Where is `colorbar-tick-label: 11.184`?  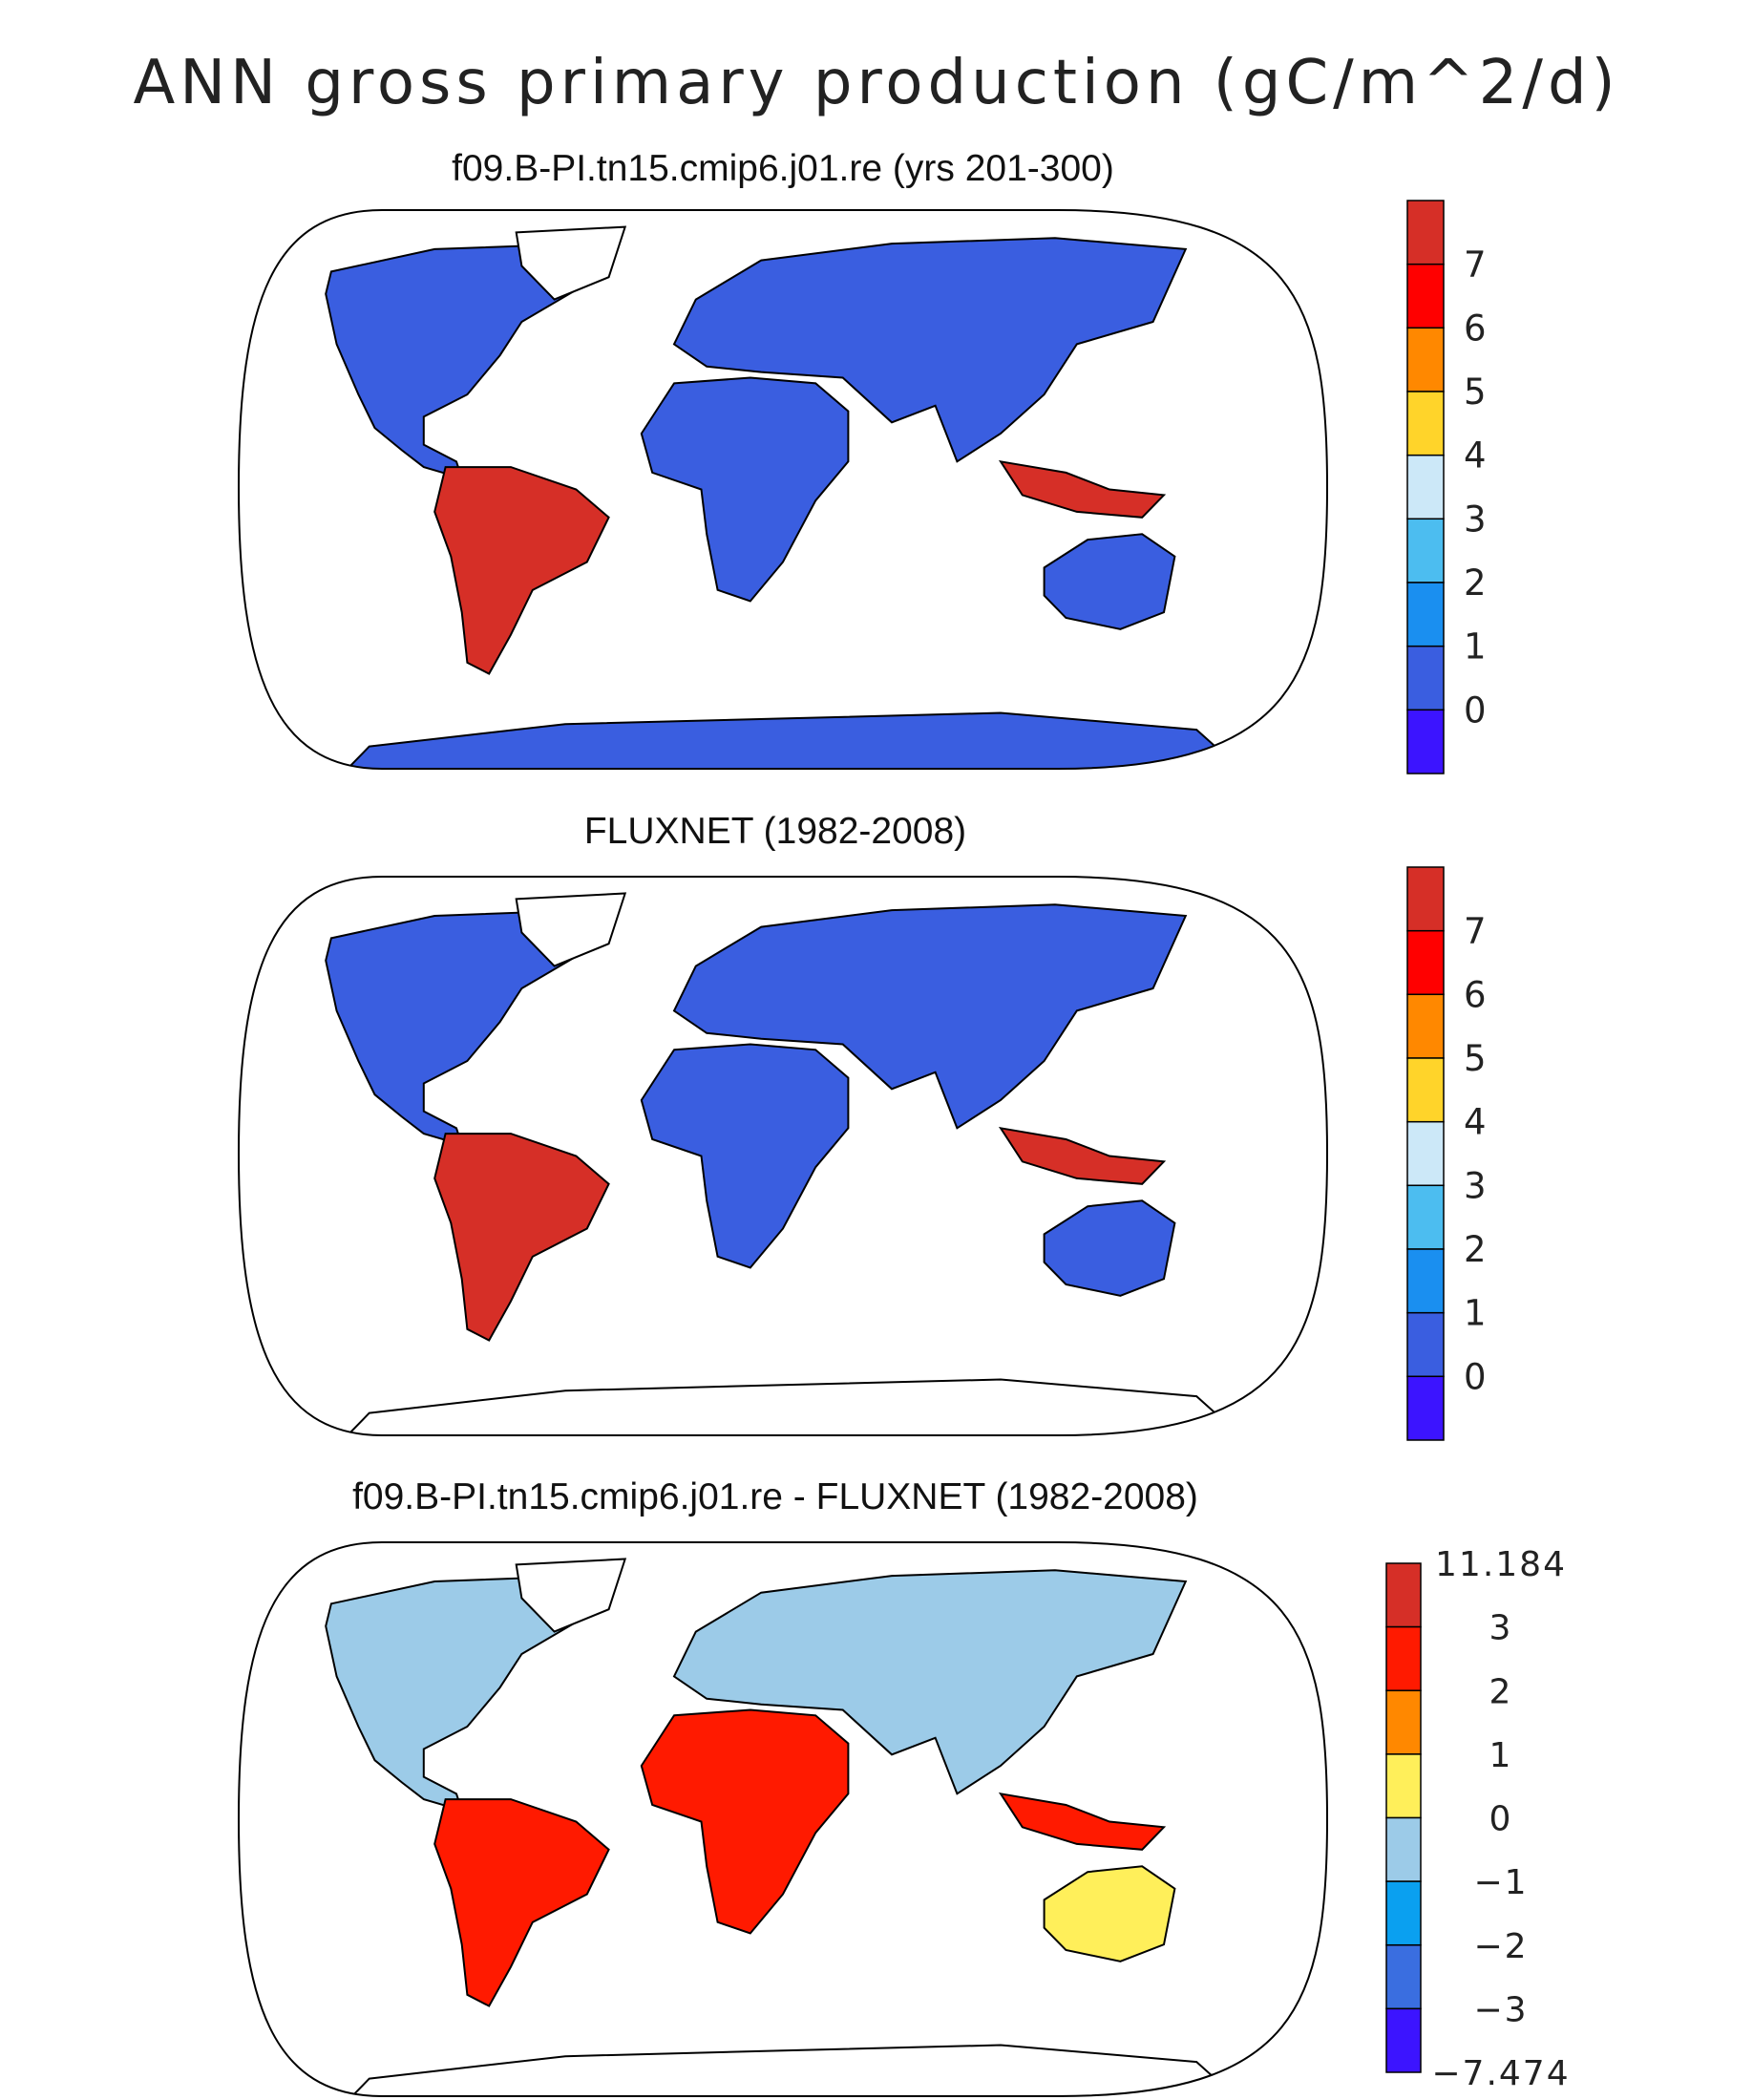
colorbar-tick-label: 11.184 is located at coordinates (1501, 1565).